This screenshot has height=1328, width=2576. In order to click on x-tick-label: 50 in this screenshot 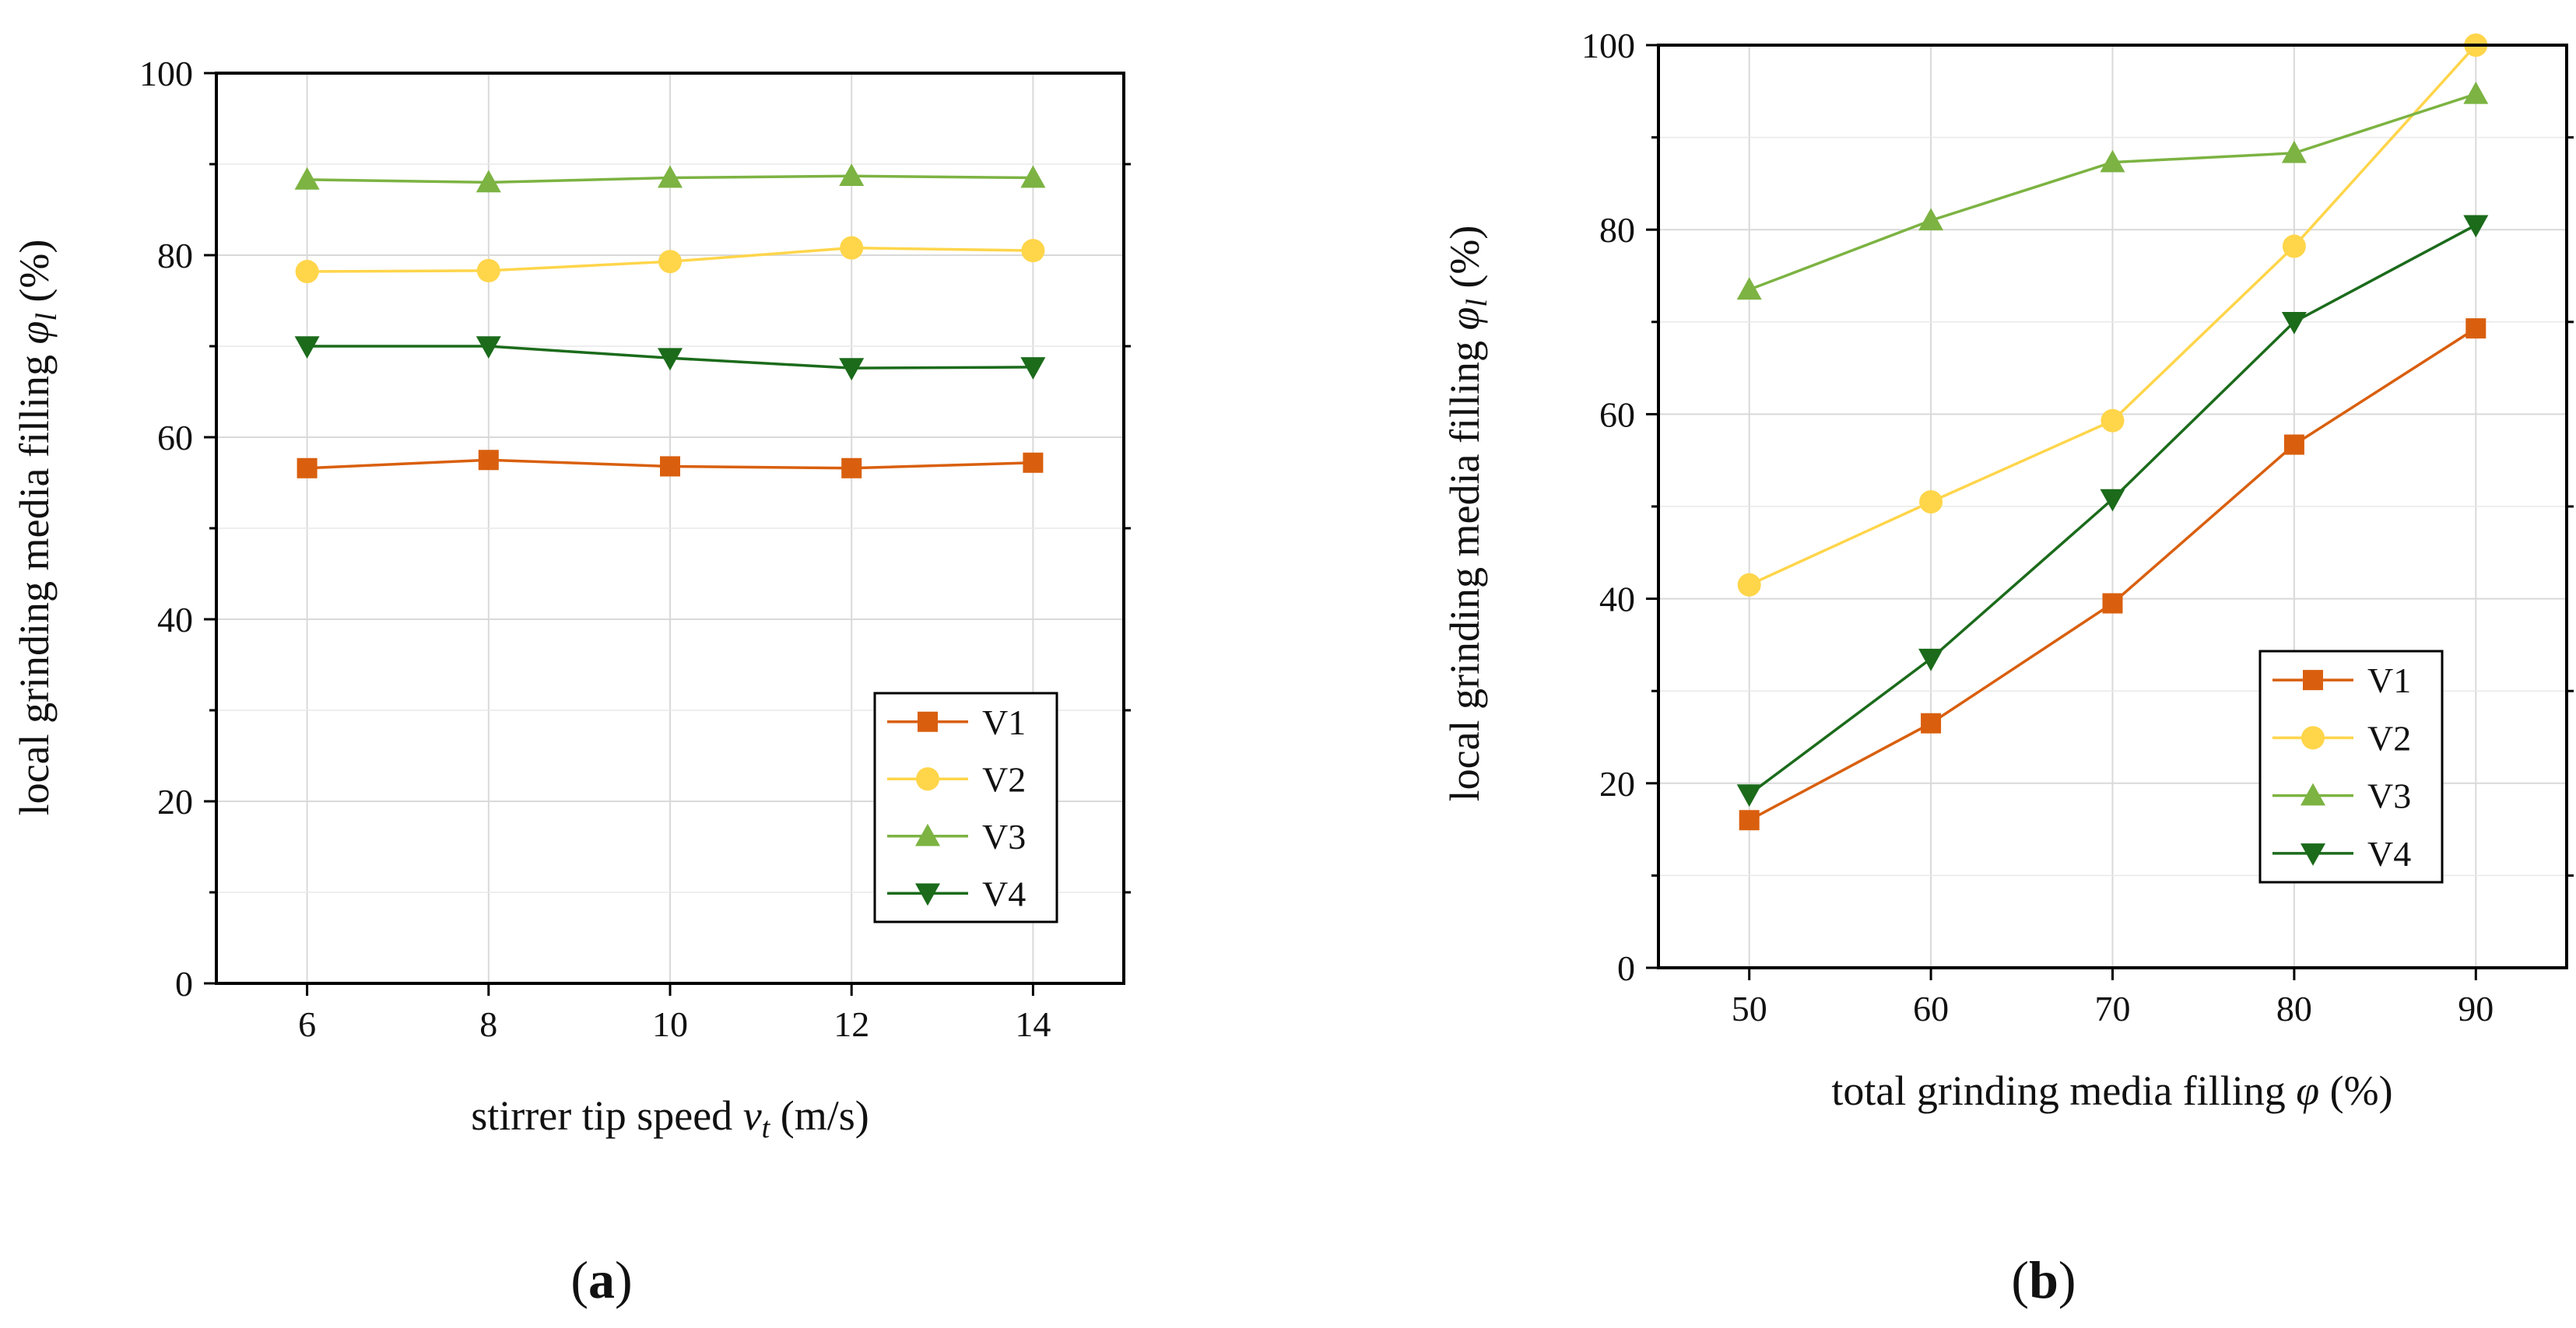, I will do `click(1750, 1009)`.